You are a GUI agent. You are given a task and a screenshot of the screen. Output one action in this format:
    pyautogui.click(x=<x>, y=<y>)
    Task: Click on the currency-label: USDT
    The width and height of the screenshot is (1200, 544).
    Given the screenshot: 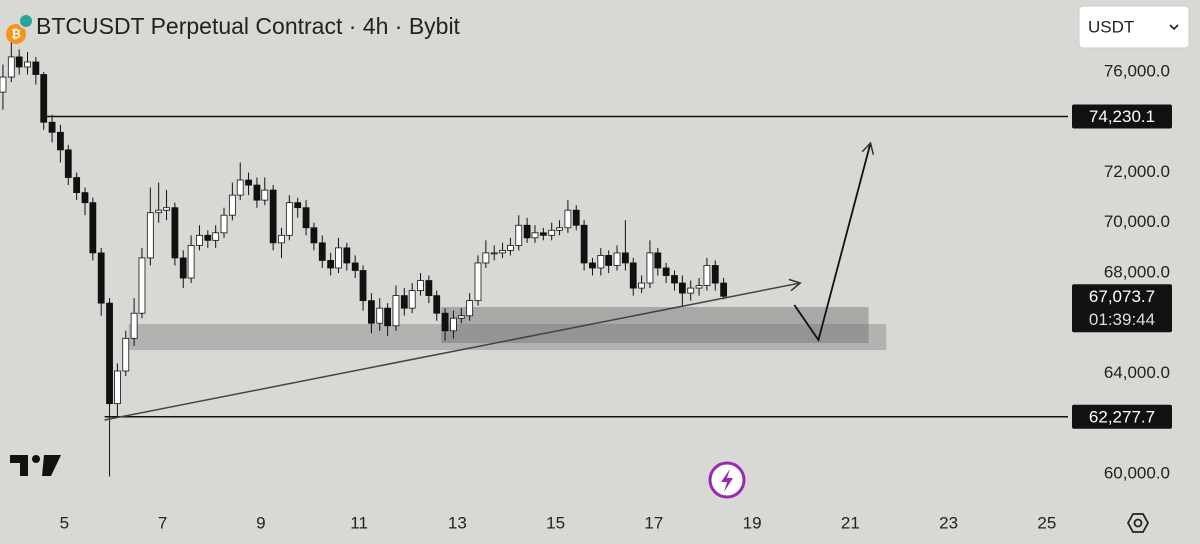 What is the action you would take?
    pyautogui.click(x=1111, y=26)
    